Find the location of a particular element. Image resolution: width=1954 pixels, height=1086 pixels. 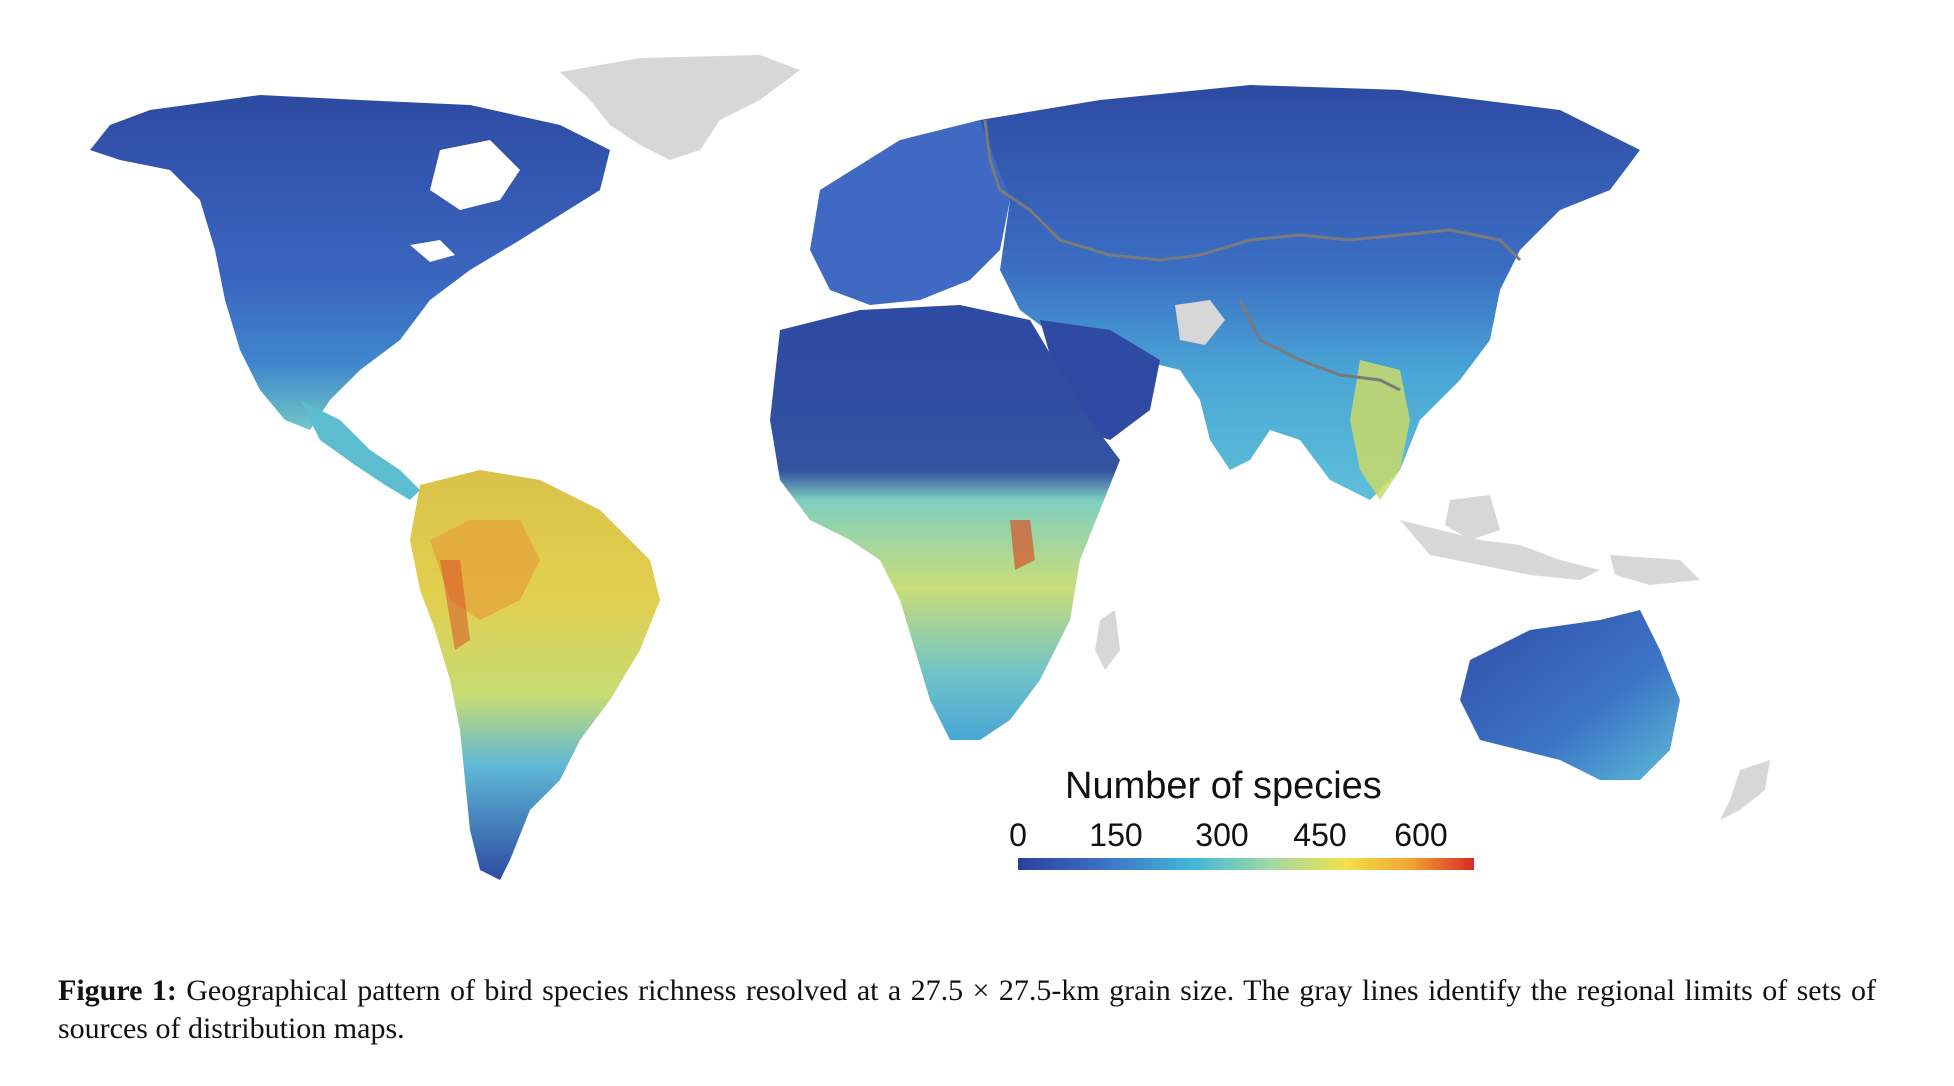

legend-color-bar is located at coordinates (1246, 864).